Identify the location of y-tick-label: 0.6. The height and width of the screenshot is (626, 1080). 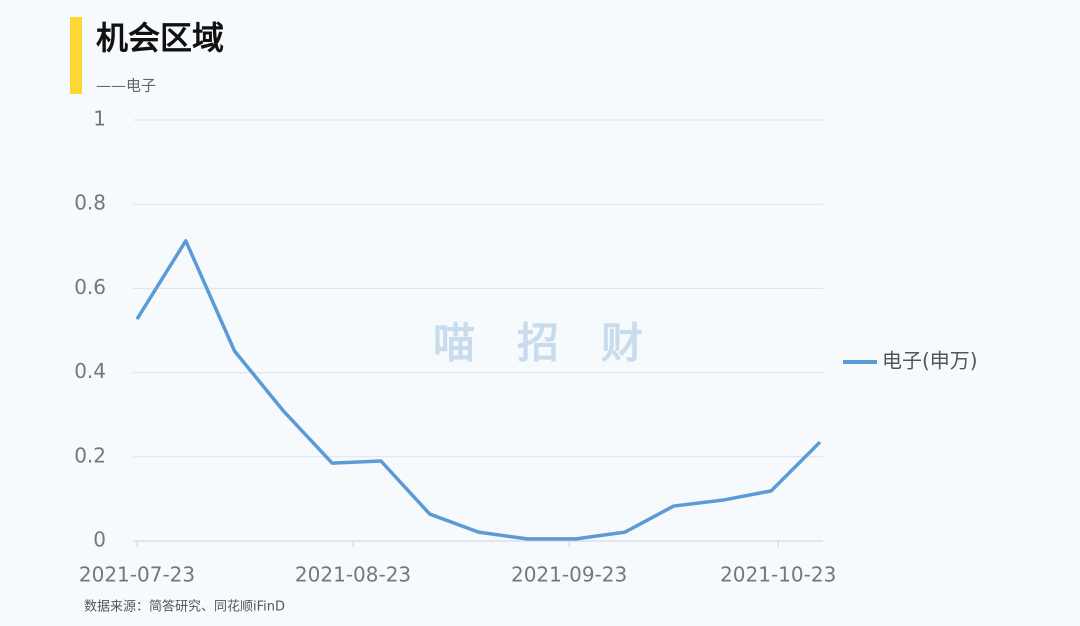
(90, 287).